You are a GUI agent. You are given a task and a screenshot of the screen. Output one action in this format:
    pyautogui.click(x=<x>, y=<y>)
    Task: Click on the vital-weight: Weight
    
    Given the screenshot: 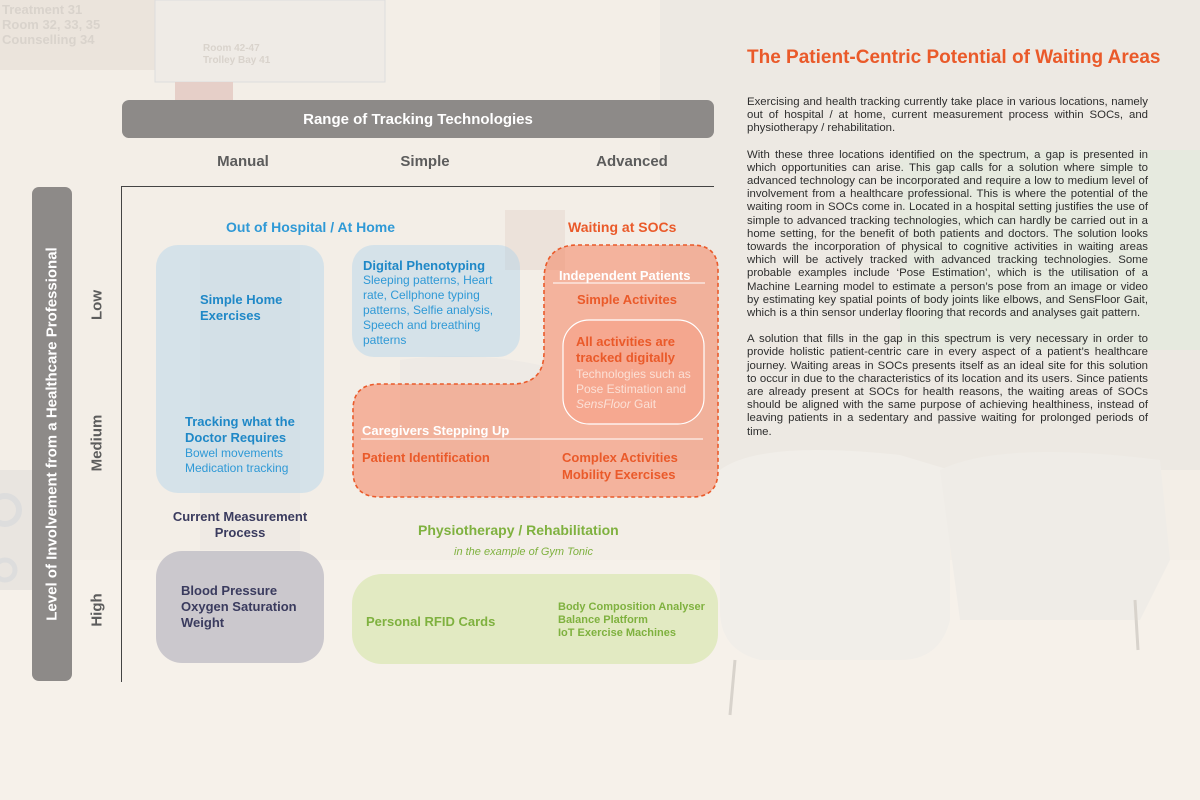 What is the action you would take?
    pyautogui.click(x=203, y=622)
    